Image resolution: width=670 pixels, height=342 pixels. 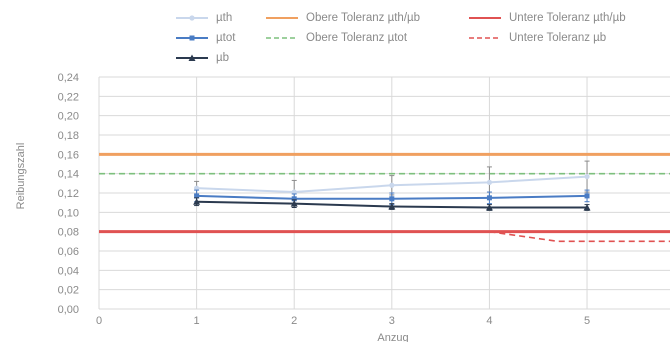 I want to click on x-tick-label: 5, so click(x=587, y=321).